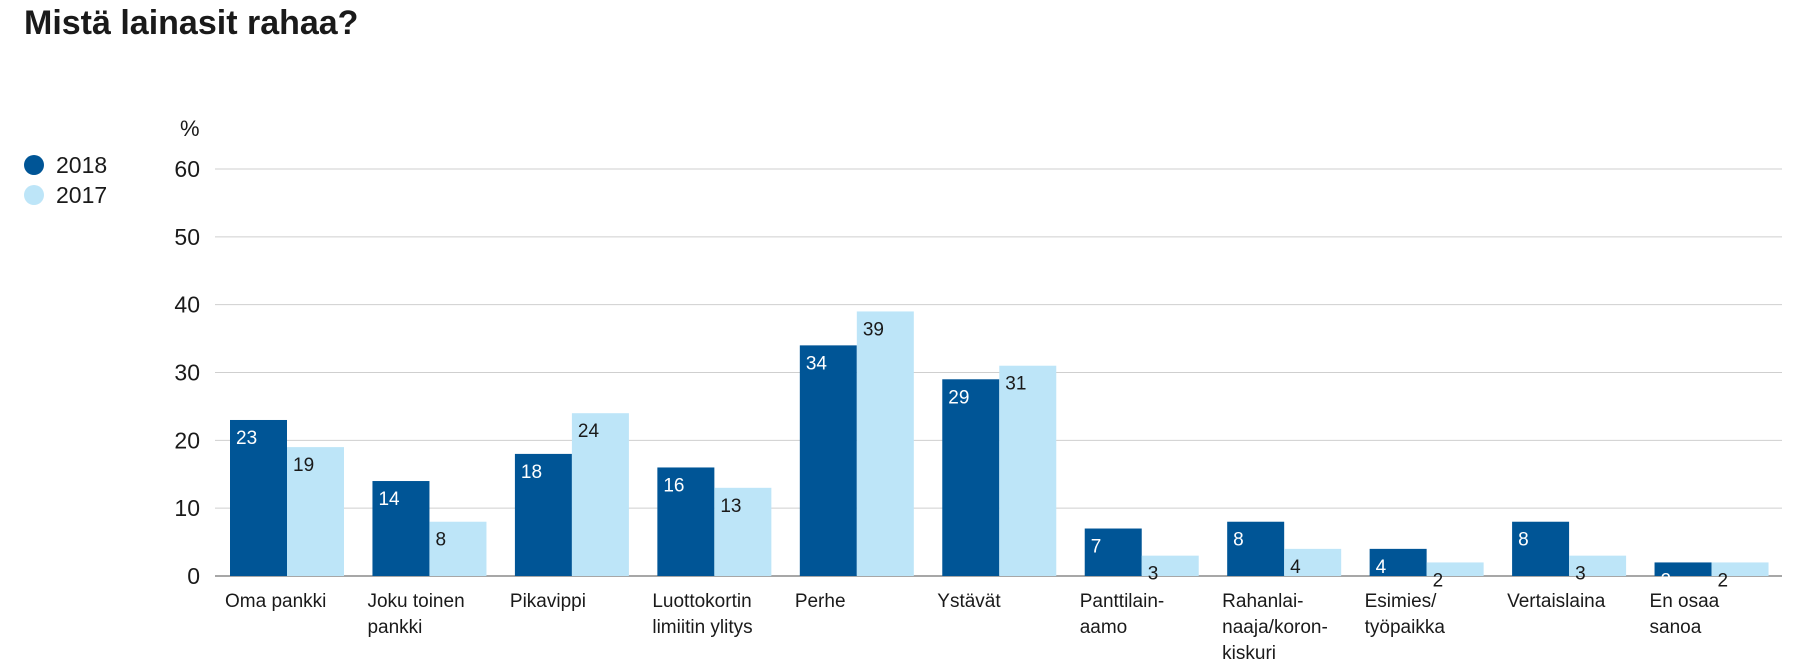  I want to click on legend-label-2018: 2018, so click(82, 164).